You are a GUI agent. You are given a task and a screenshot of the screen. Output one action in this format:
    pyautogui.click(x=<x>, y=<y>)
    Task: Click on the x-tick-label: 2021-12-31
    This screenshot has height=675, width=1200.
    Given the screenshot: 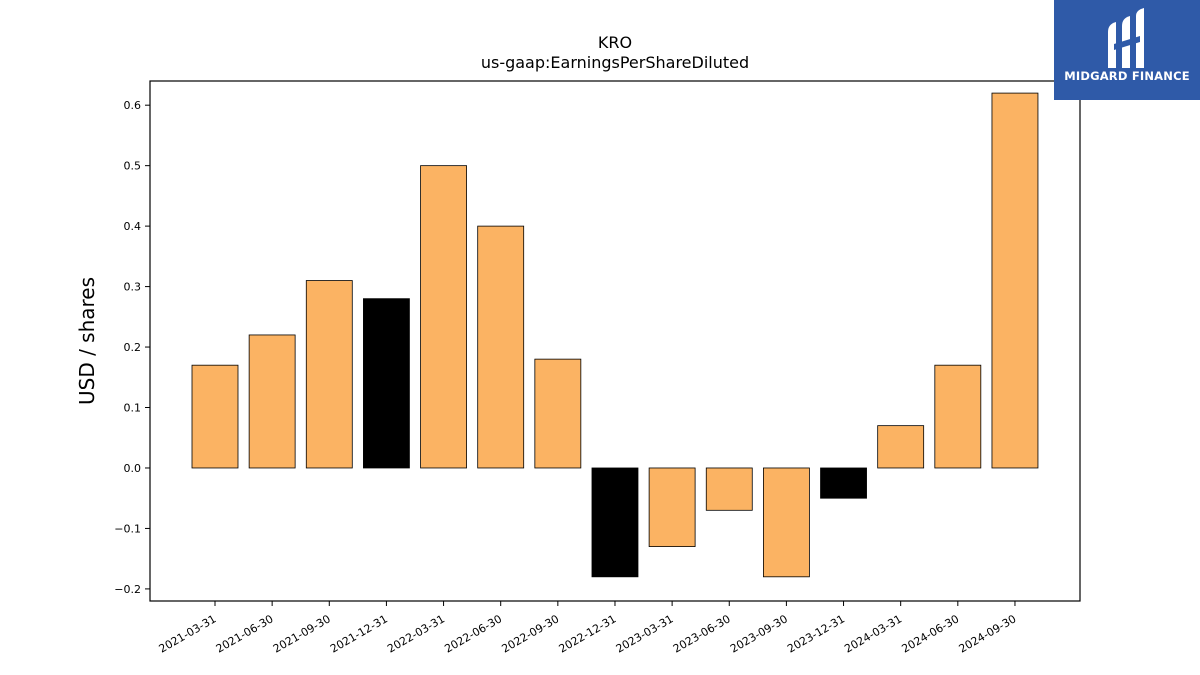 What is the action you would take?
    pyautogui.click(x=359, y=633)
    